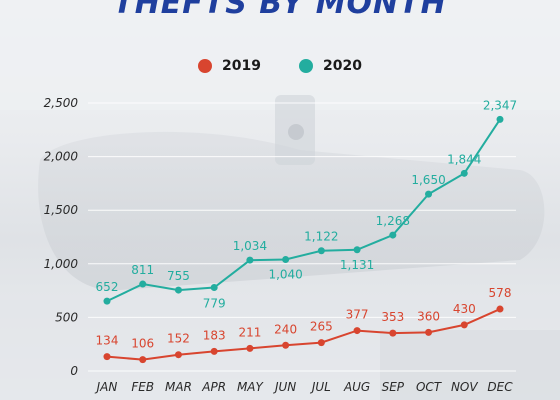 The image size is (560, 400). I want to click on data-label-2020: 1,650, so click(428, 180).